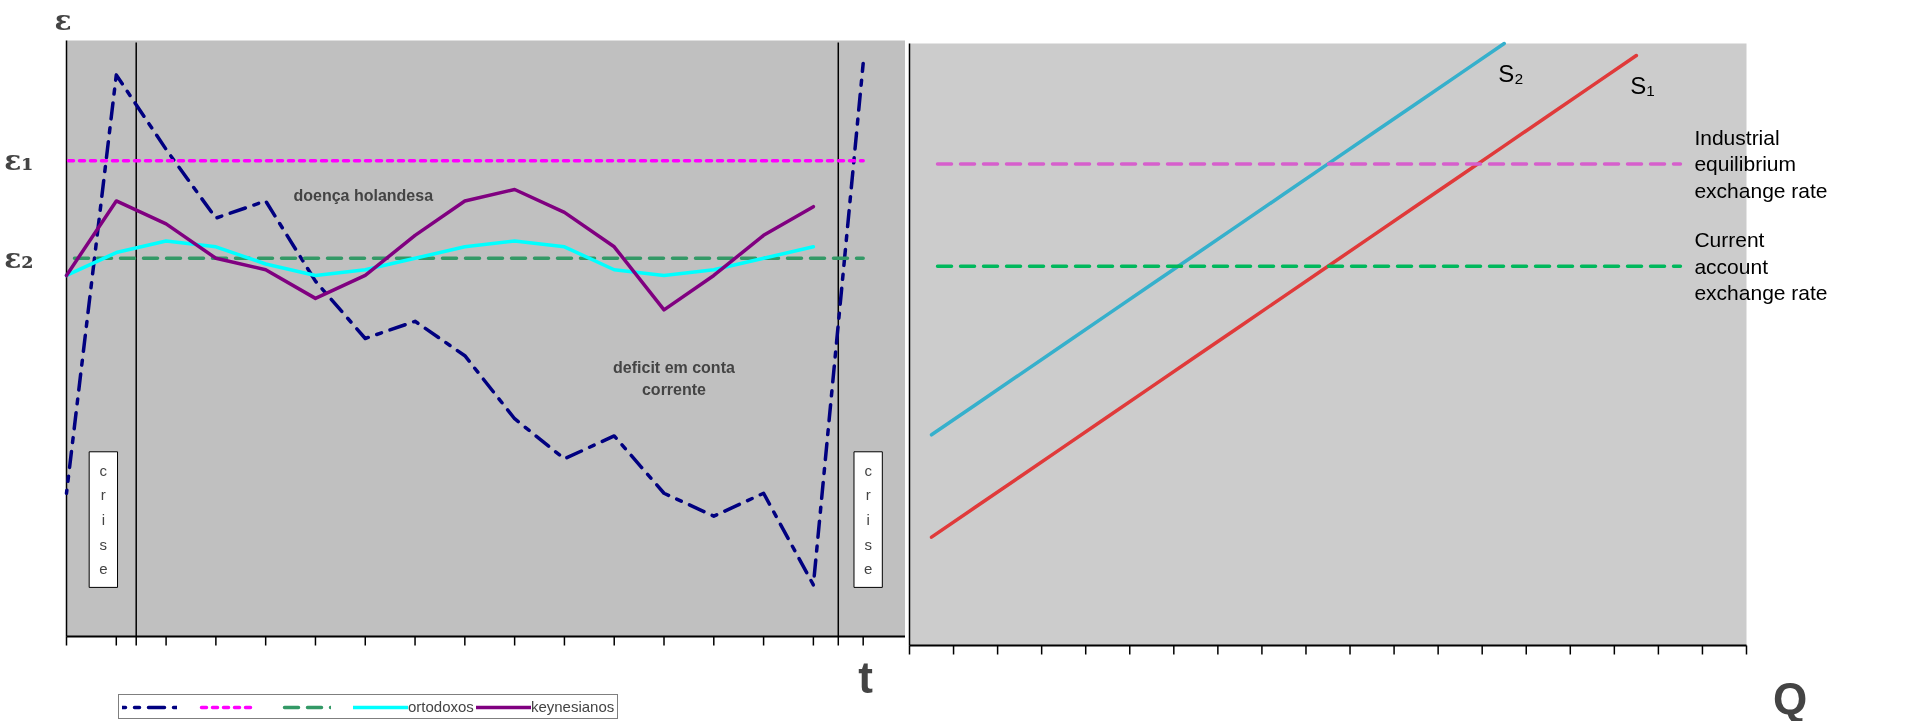  I want to click on text: ε₂, so click(19, 258).